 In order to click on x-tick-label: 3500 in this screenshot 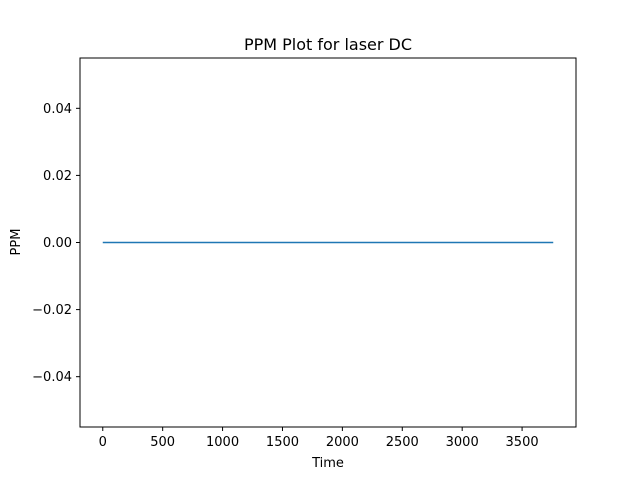, I will do `click(522, 442)`.